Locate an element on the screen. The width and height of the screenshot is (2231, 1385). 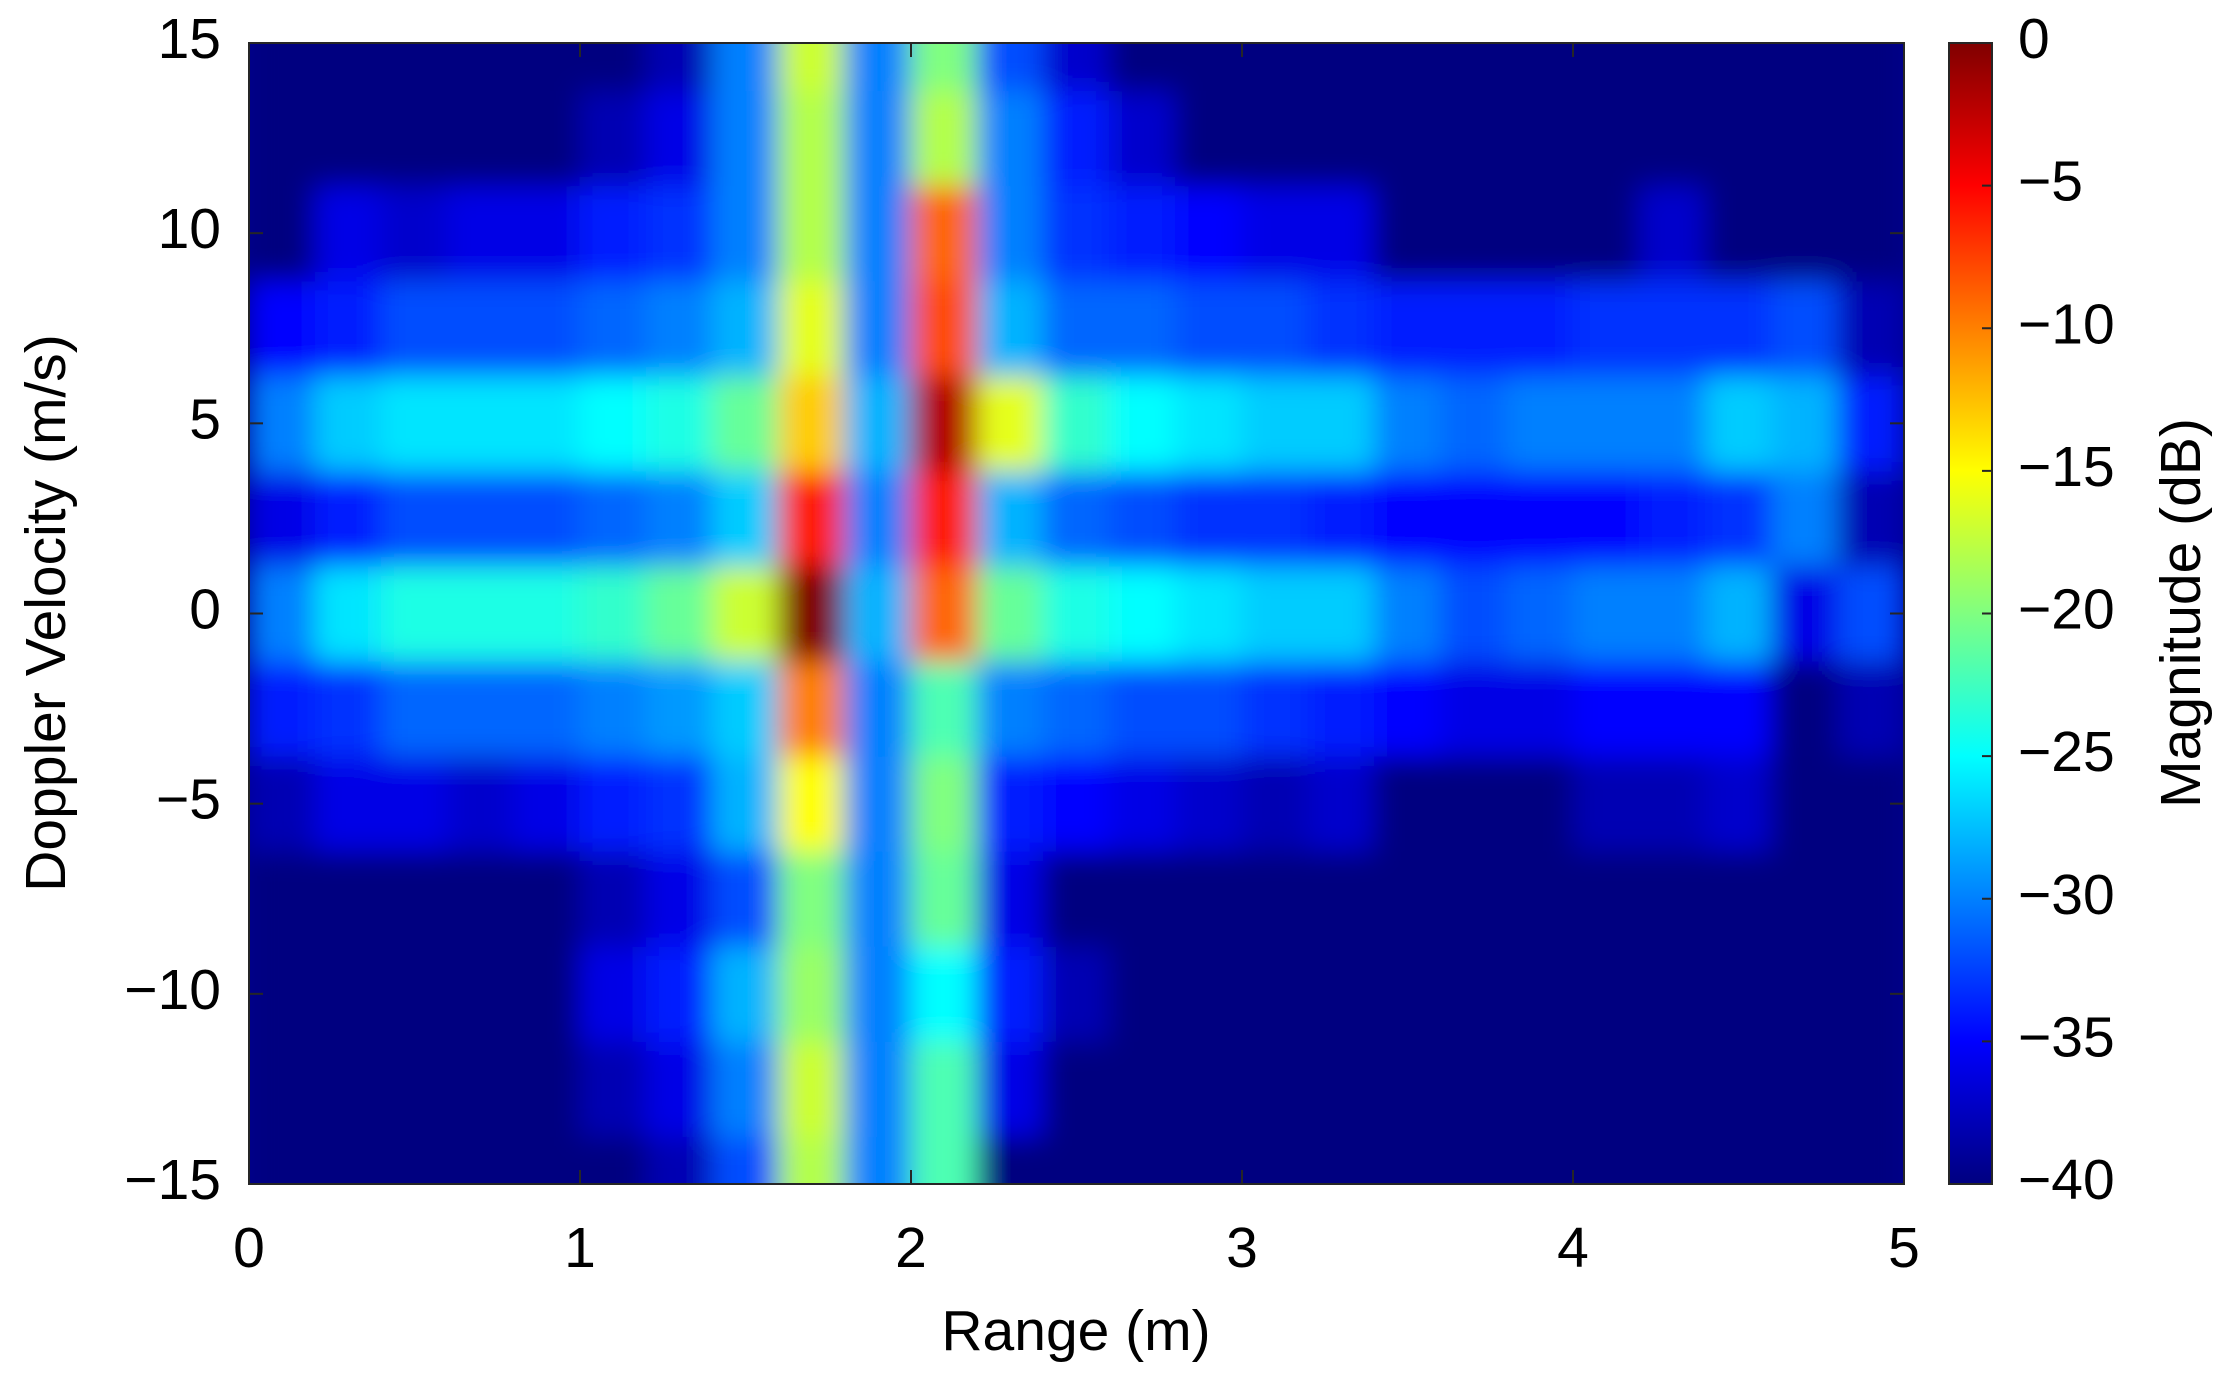
colorbar-tick-label: −30 is located at coordinates (2066, 895).